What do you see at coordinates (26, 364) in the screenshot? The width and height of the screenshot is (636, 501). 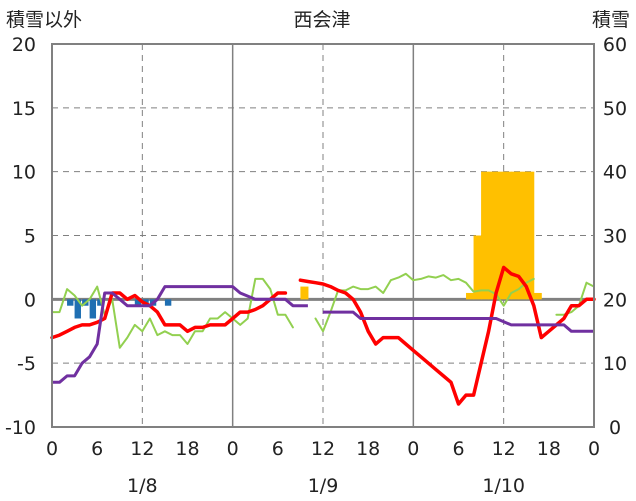 I see `left-y-tick-label: -5` at bounding box center [26, 364].